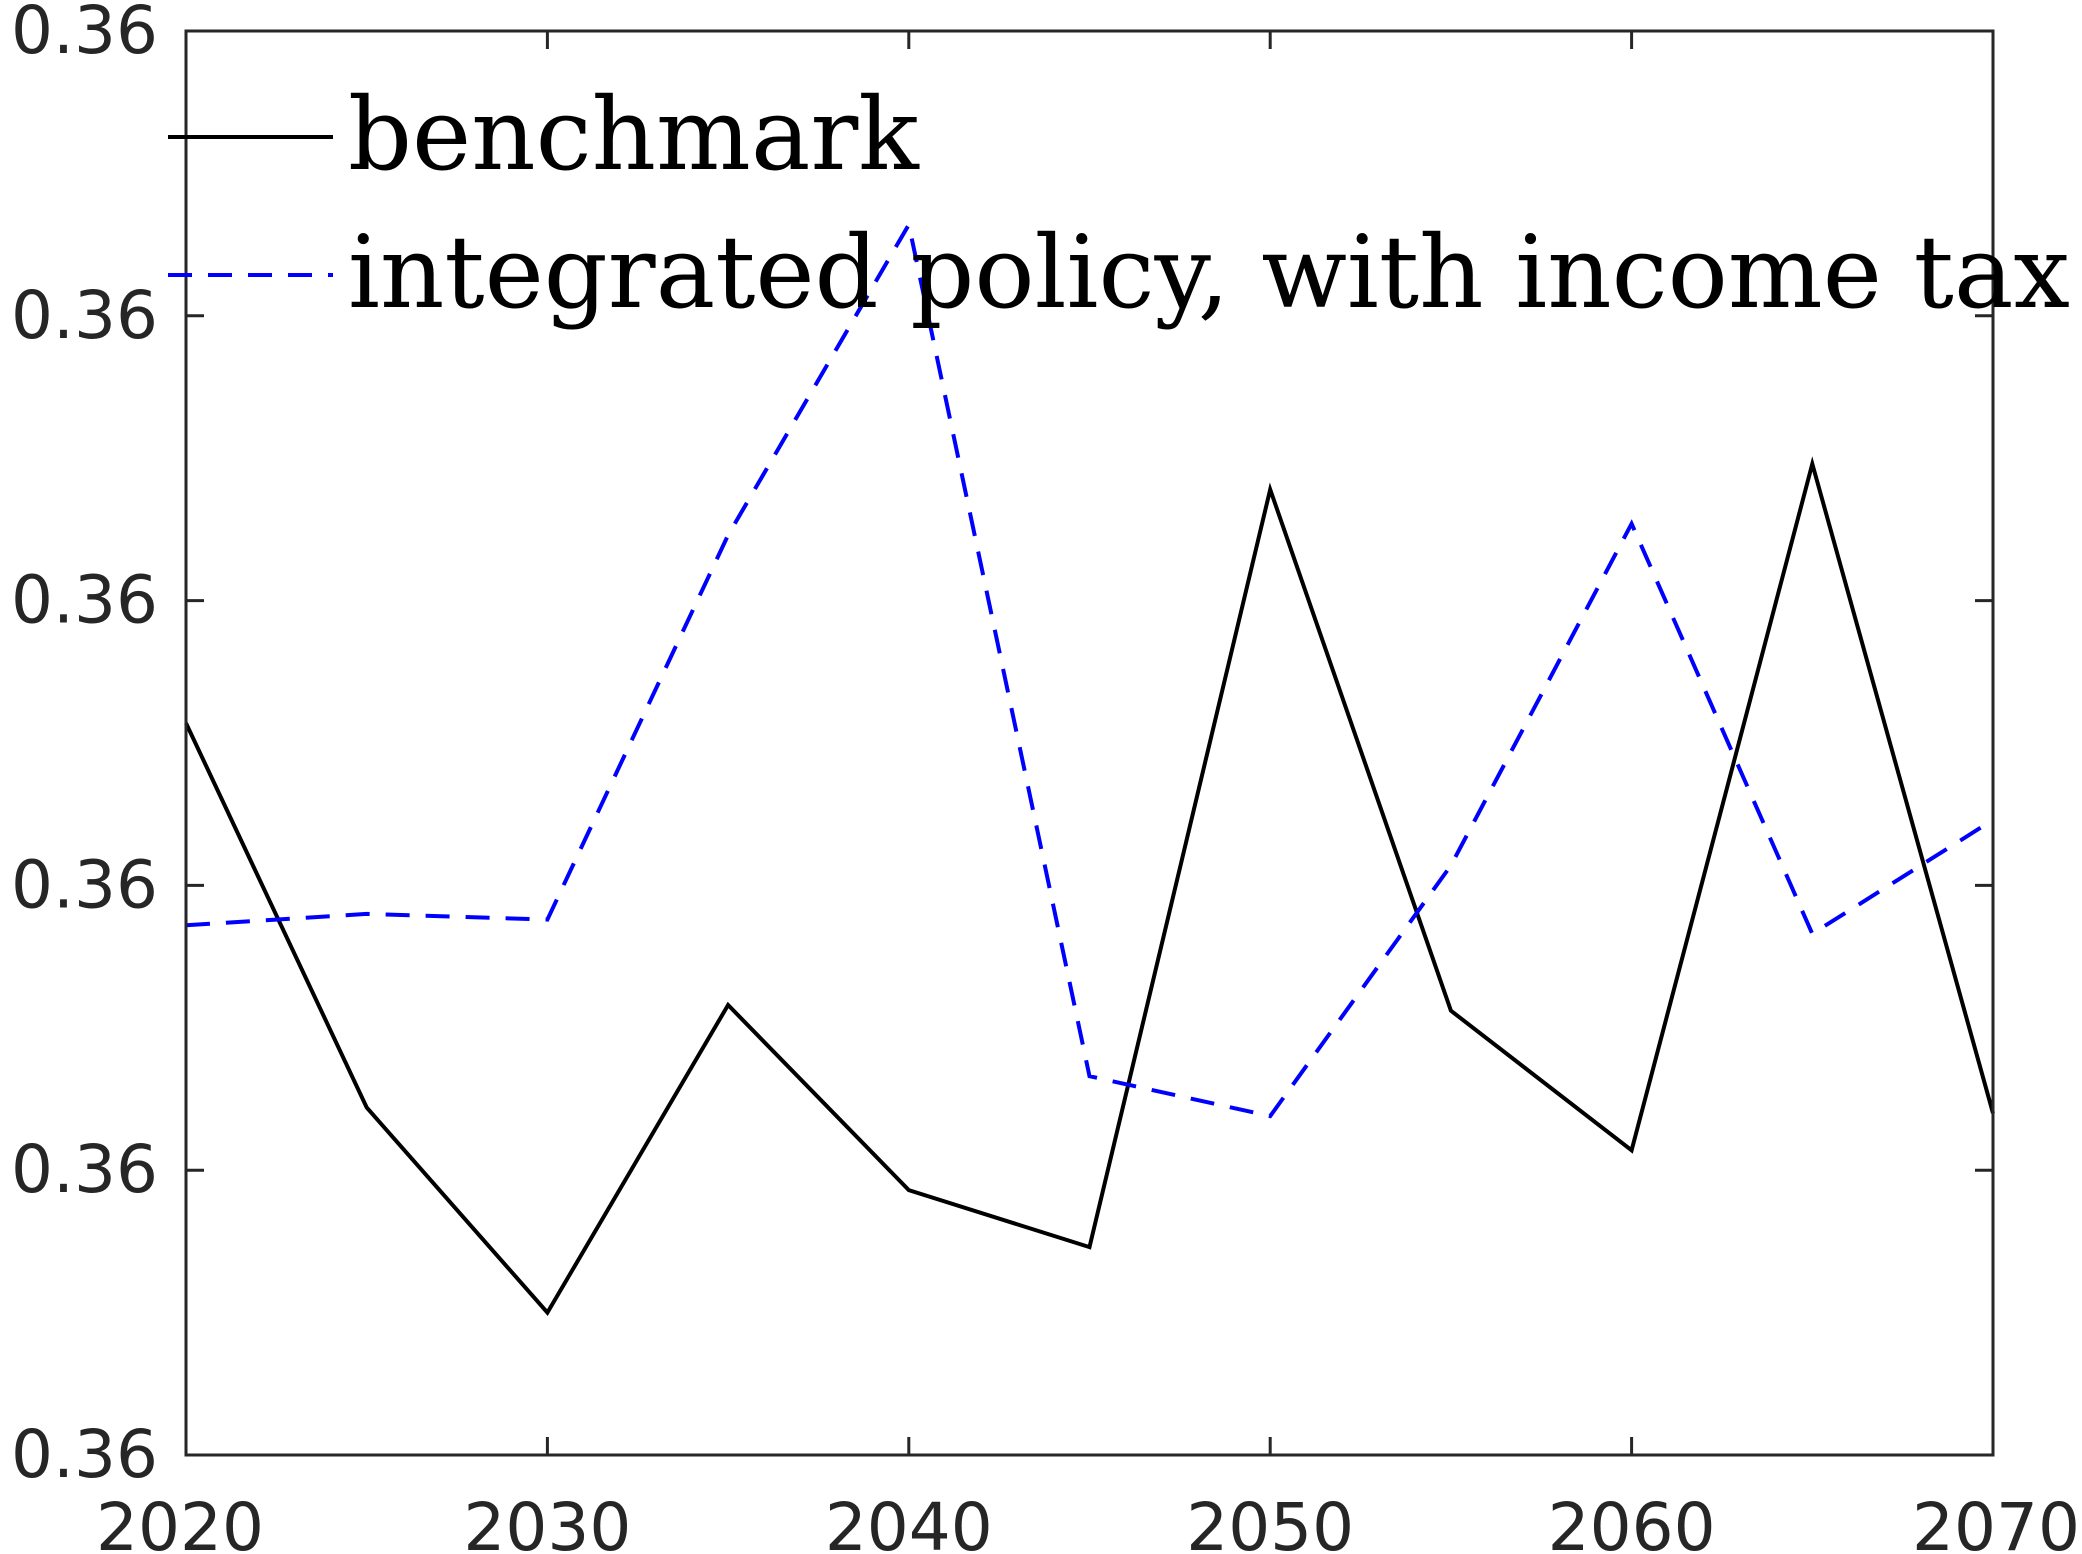 The height and width of the screenshot is (1554, 2082). I want to click on legend-label-1: benchmark, so click(634, 134).